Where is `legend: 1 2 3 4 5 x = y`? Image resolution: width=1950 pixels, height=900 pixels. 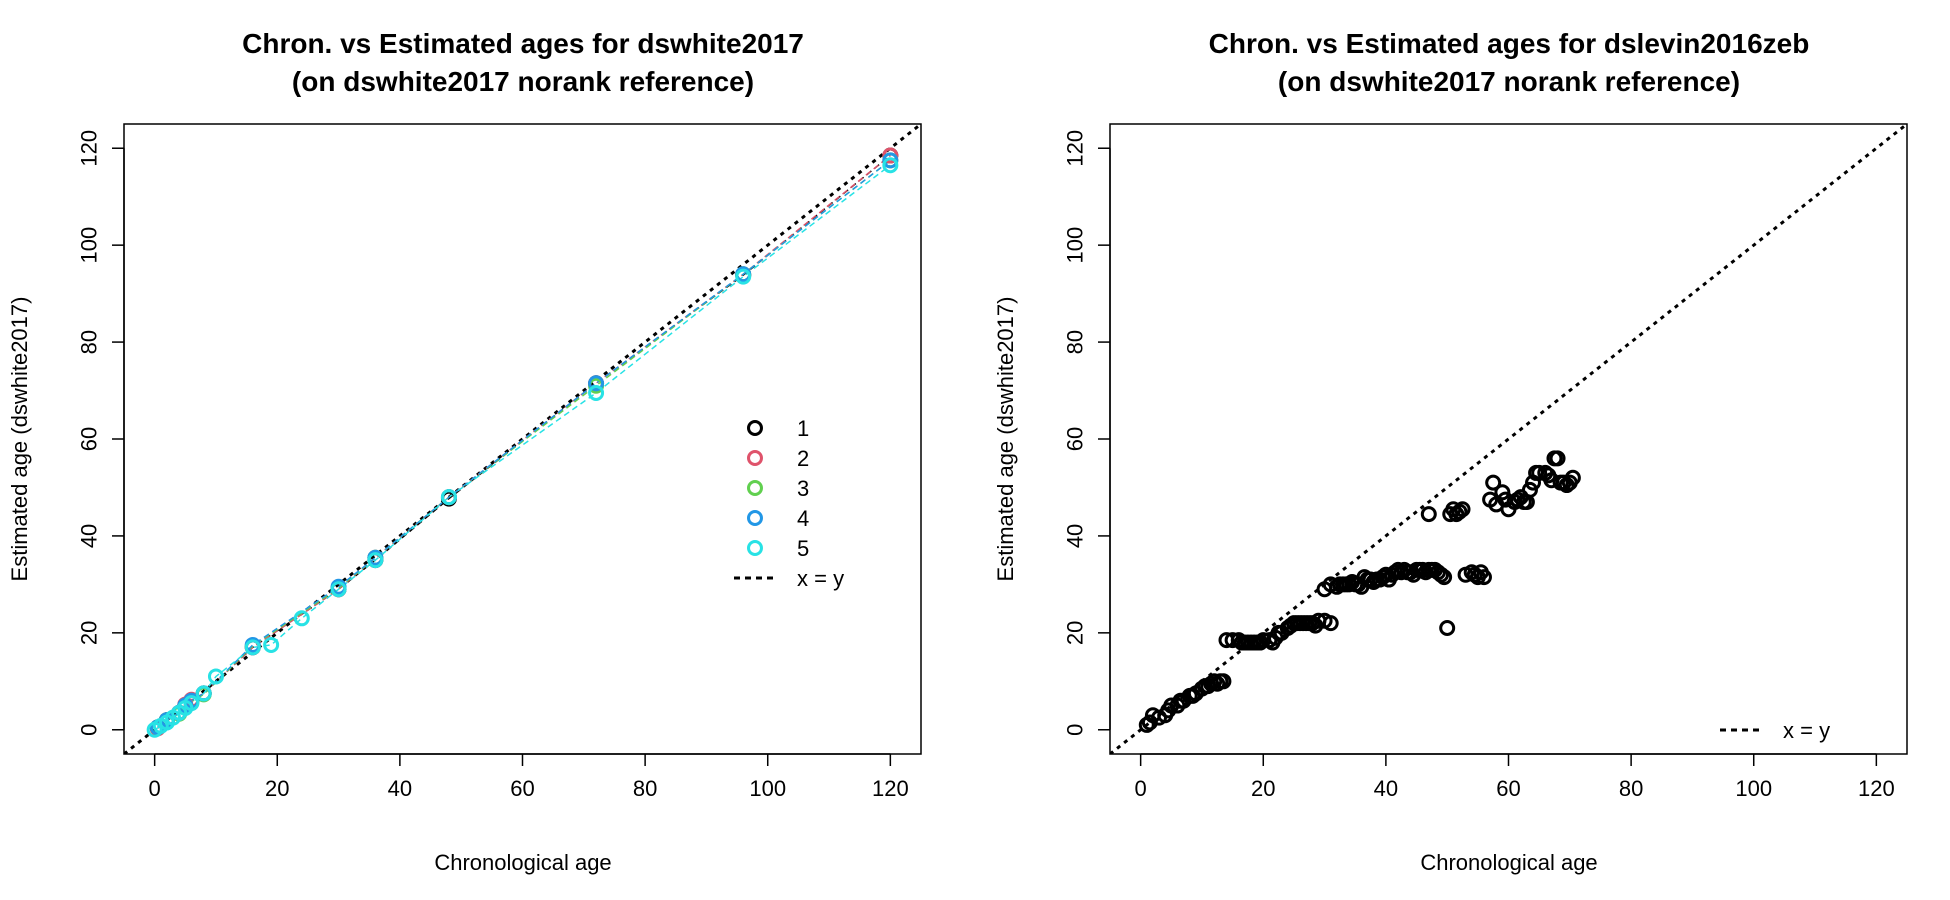
legend: 1 2 3 4 5 x = y is located at coordinates (789, 503).